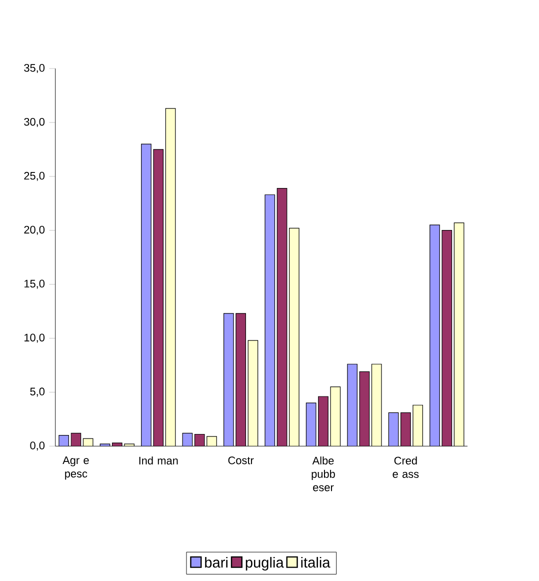  Describe the element at coordinates (34, 122) in the screenshot. I see `y-tick-label: 30,0` at that location.